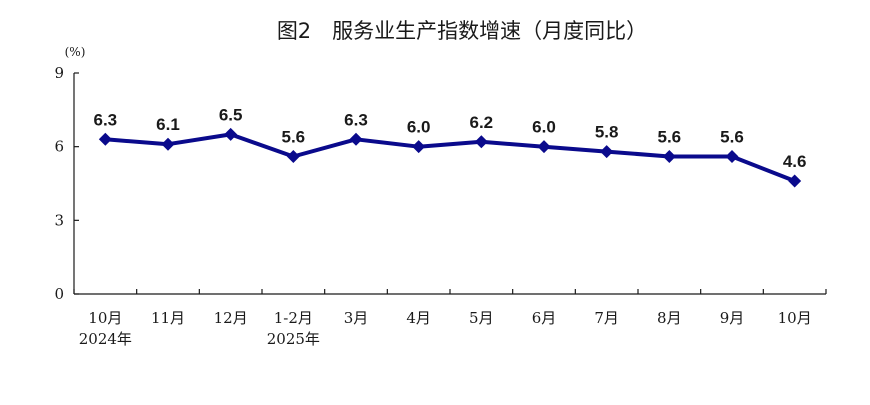 The width and height of the screenshot is (870, 405). Describe the element at coordinates (482, 122) in the screenshot. I see `data-label: 6.2` at that location.